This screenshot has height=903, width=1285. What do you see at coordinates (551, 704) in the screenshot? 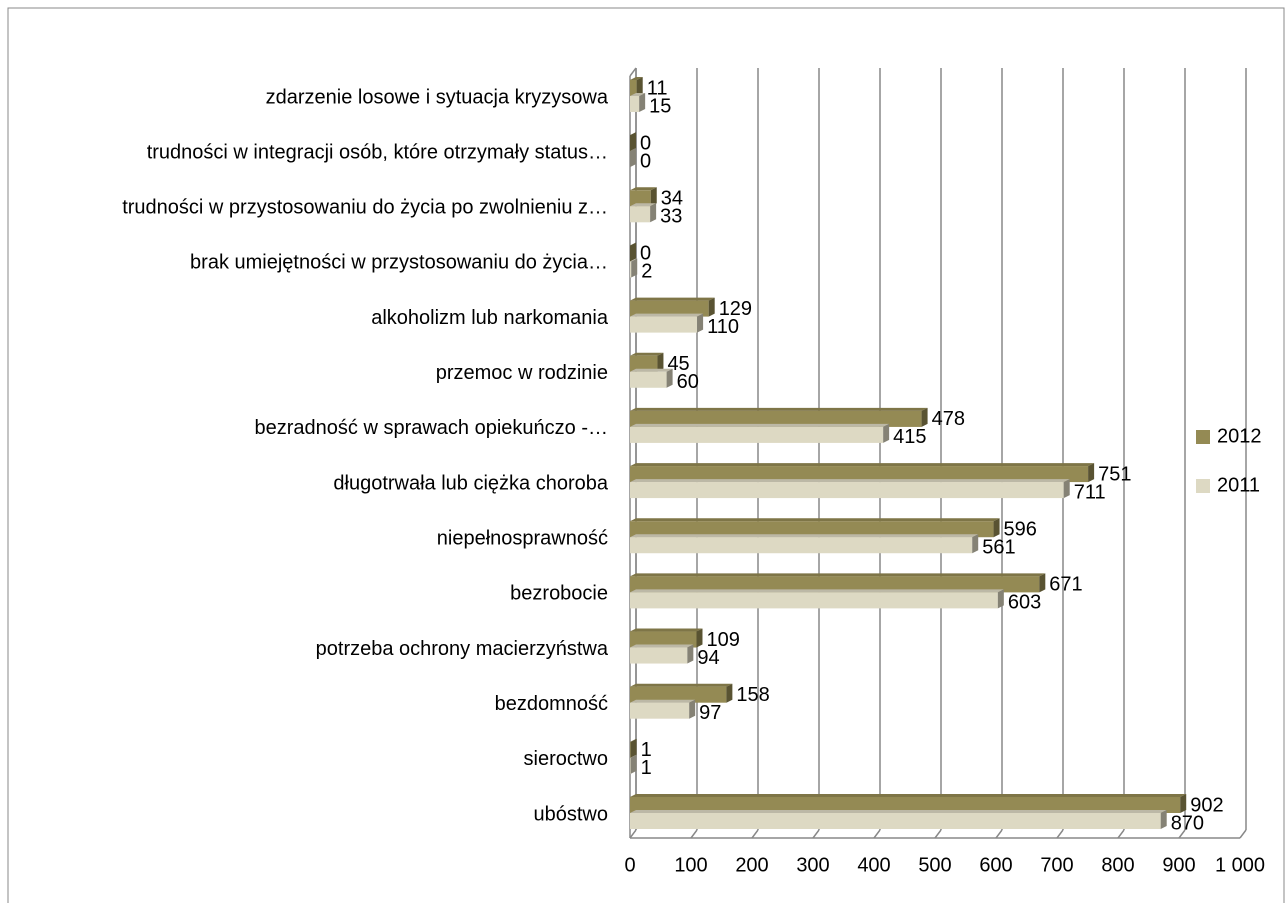
I see `y-tick-label: bezdomność` at bounding box center [551, 704].